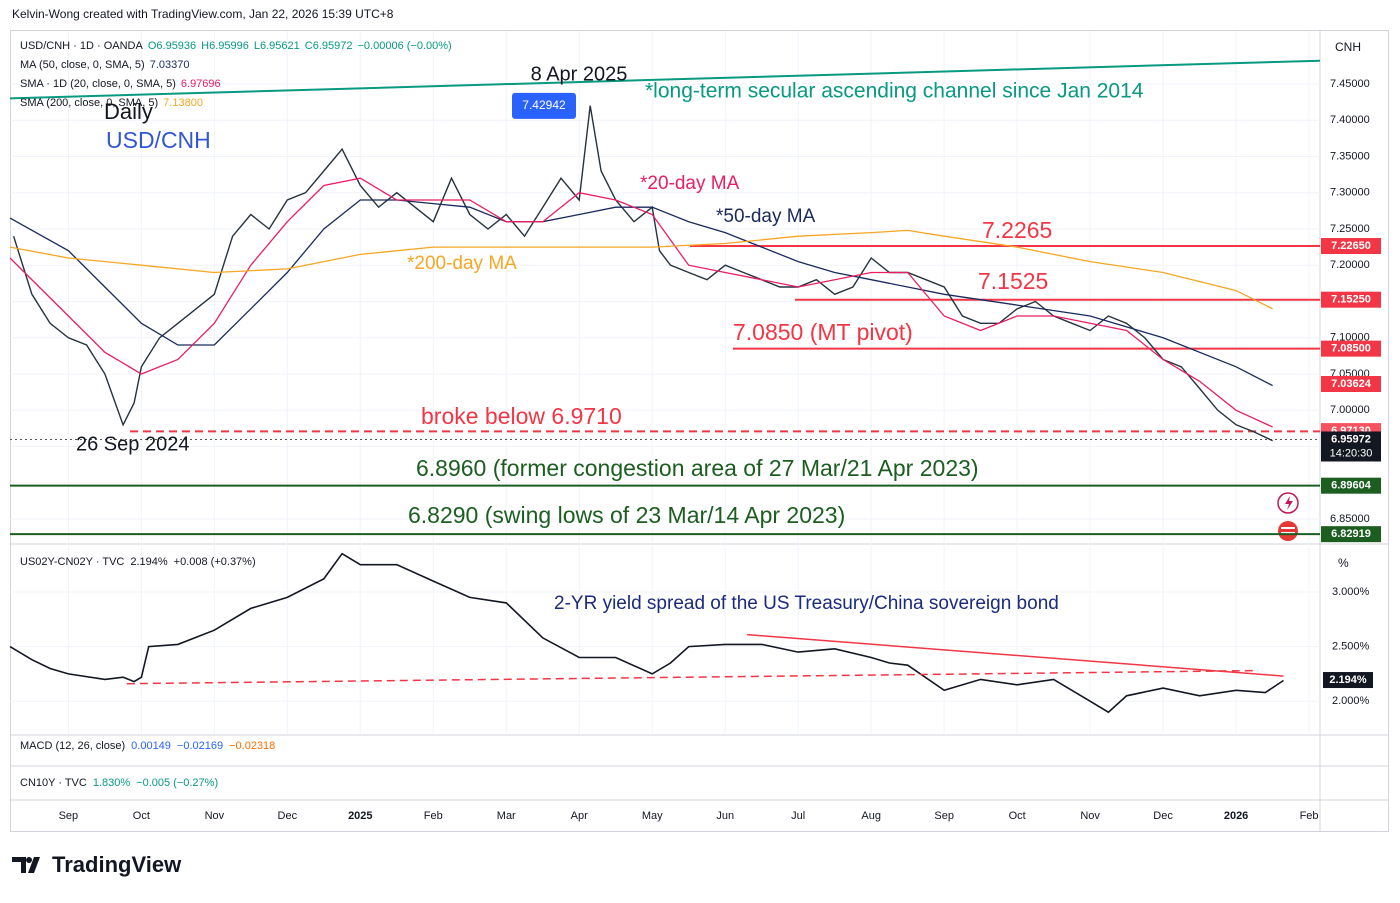  I want to click on brand: TradingView, so click(117, 864).